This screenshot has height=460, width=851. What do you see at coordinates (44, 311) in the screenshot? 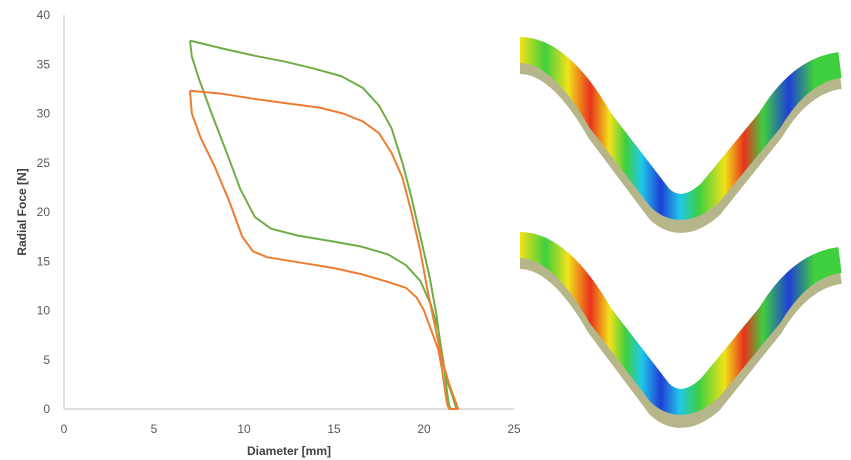
I see `y-tick-label: 10` at bounding box center [44, 311].